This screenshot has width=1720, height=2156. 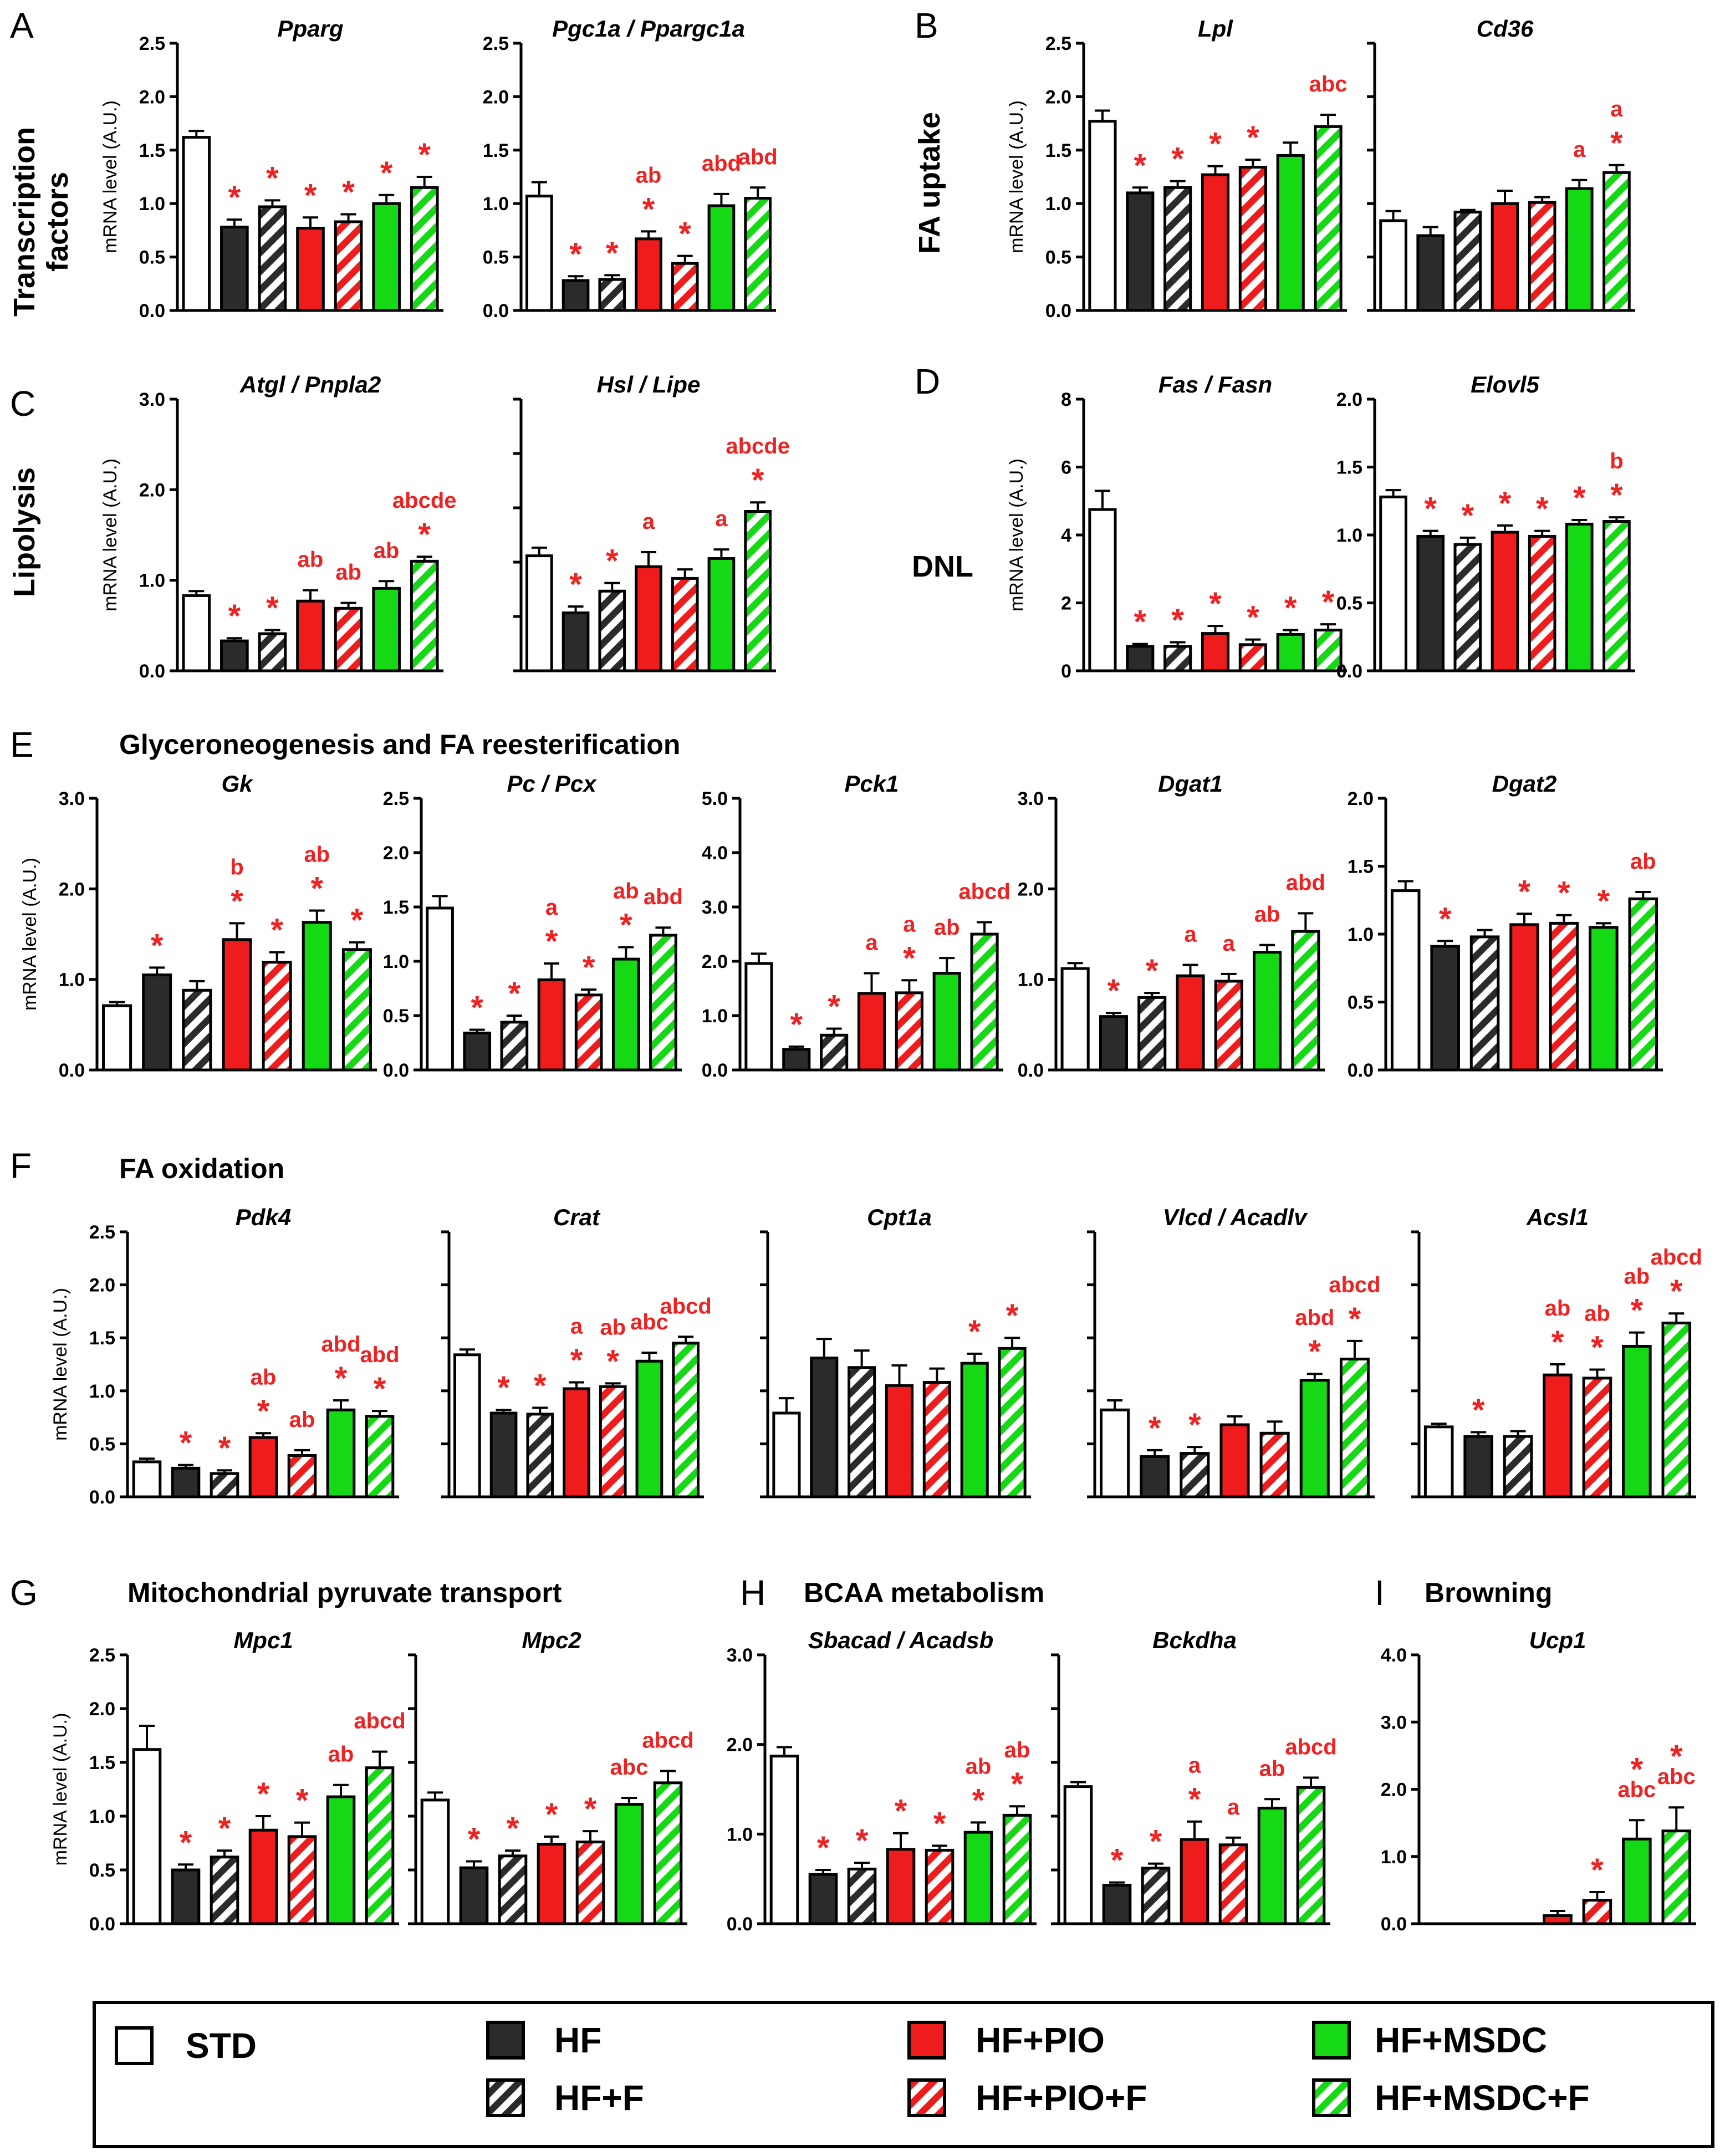 What do you see at coordinates (201, 1168) in the screenshot?
I see `section-title-f: FA oxidation` at bounding box center [201, 1168].